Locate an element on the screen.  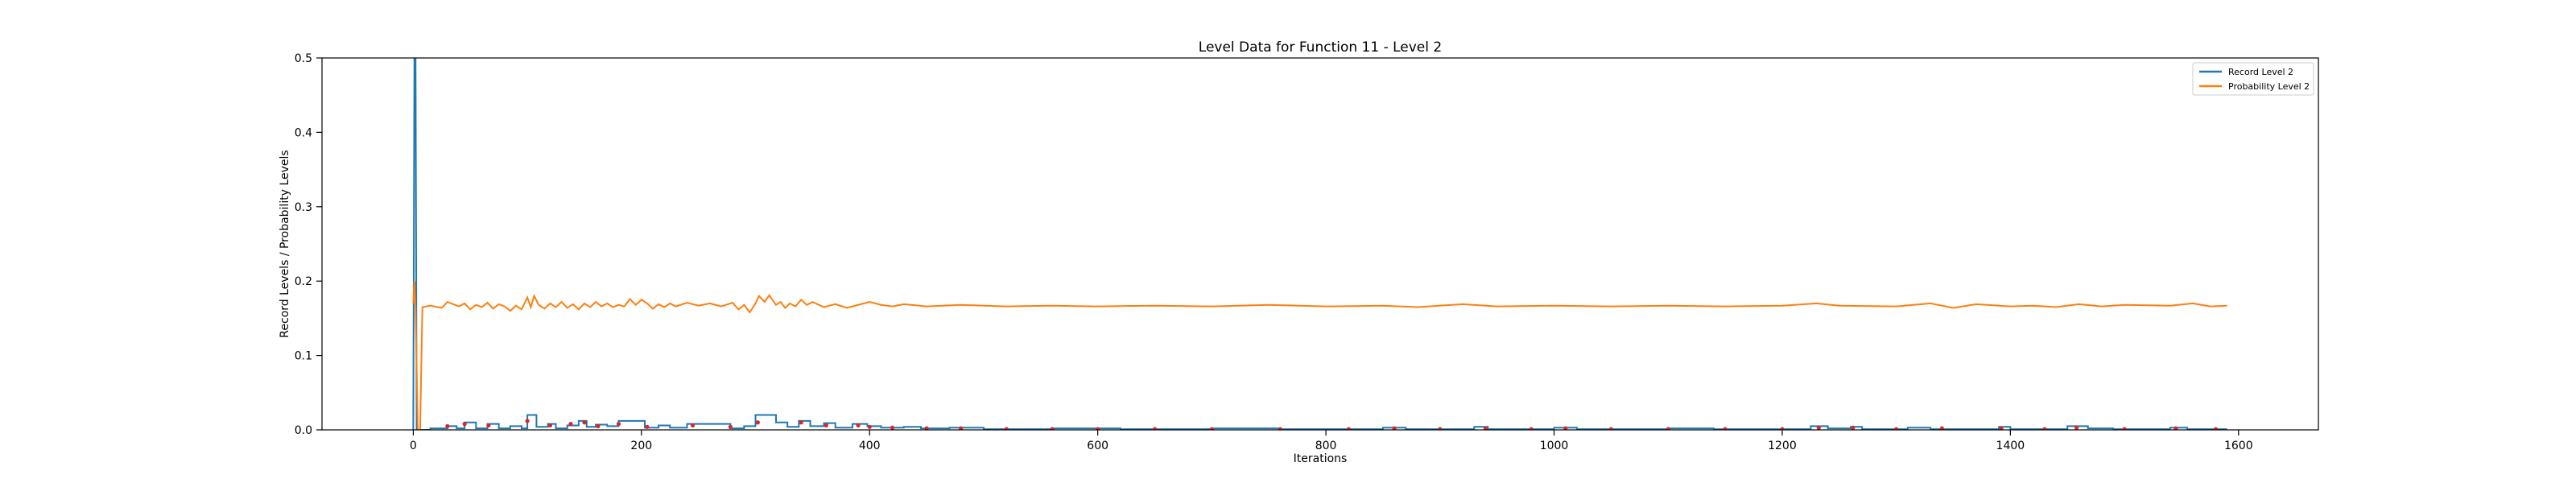
y-axis: 0.0 0.1 0.2 0.3 0.4 0.5 is located at coordinates (308, 244).